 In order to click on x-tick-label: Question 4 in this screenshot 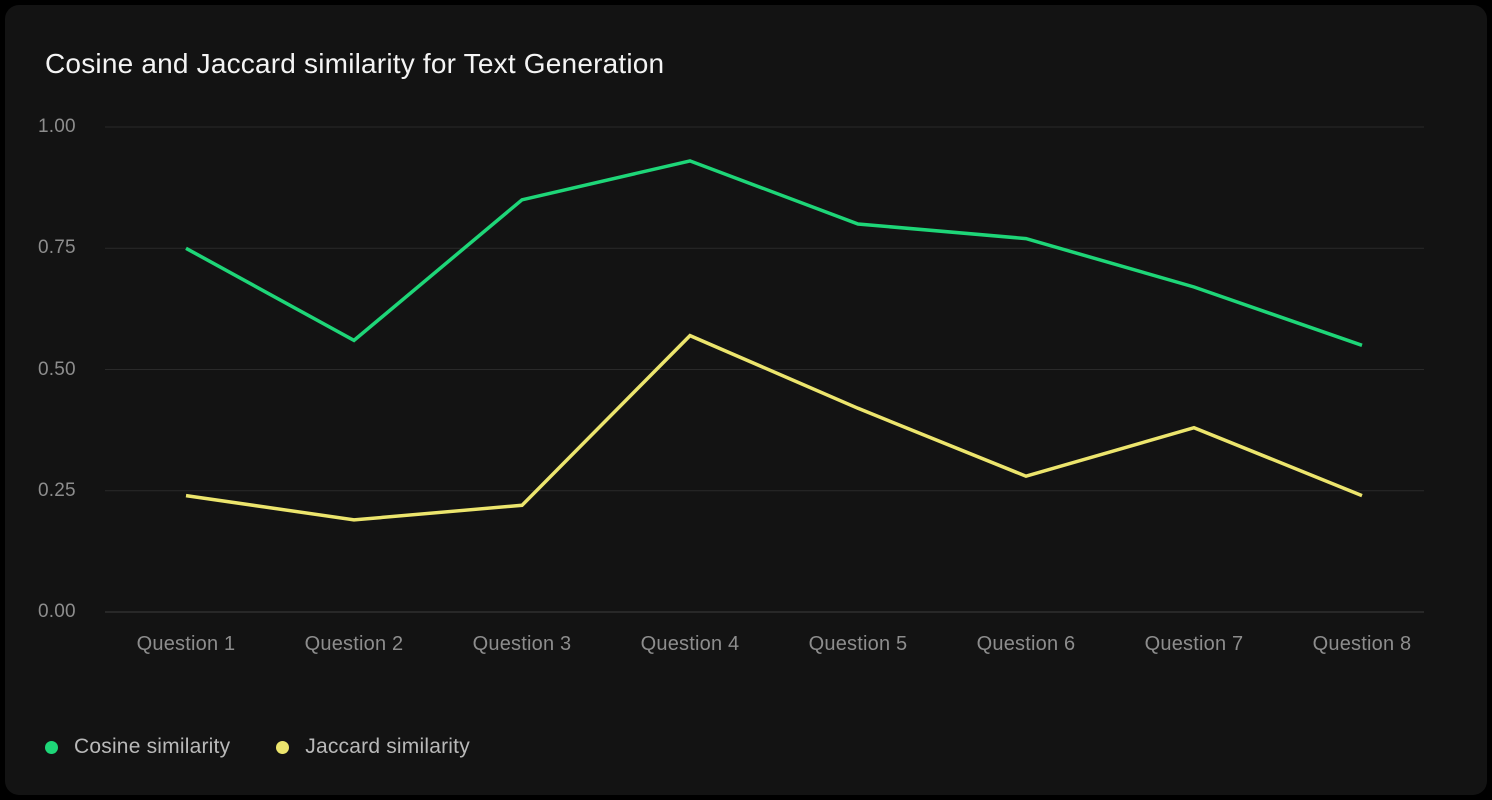, I will do `click(690, 644)`.